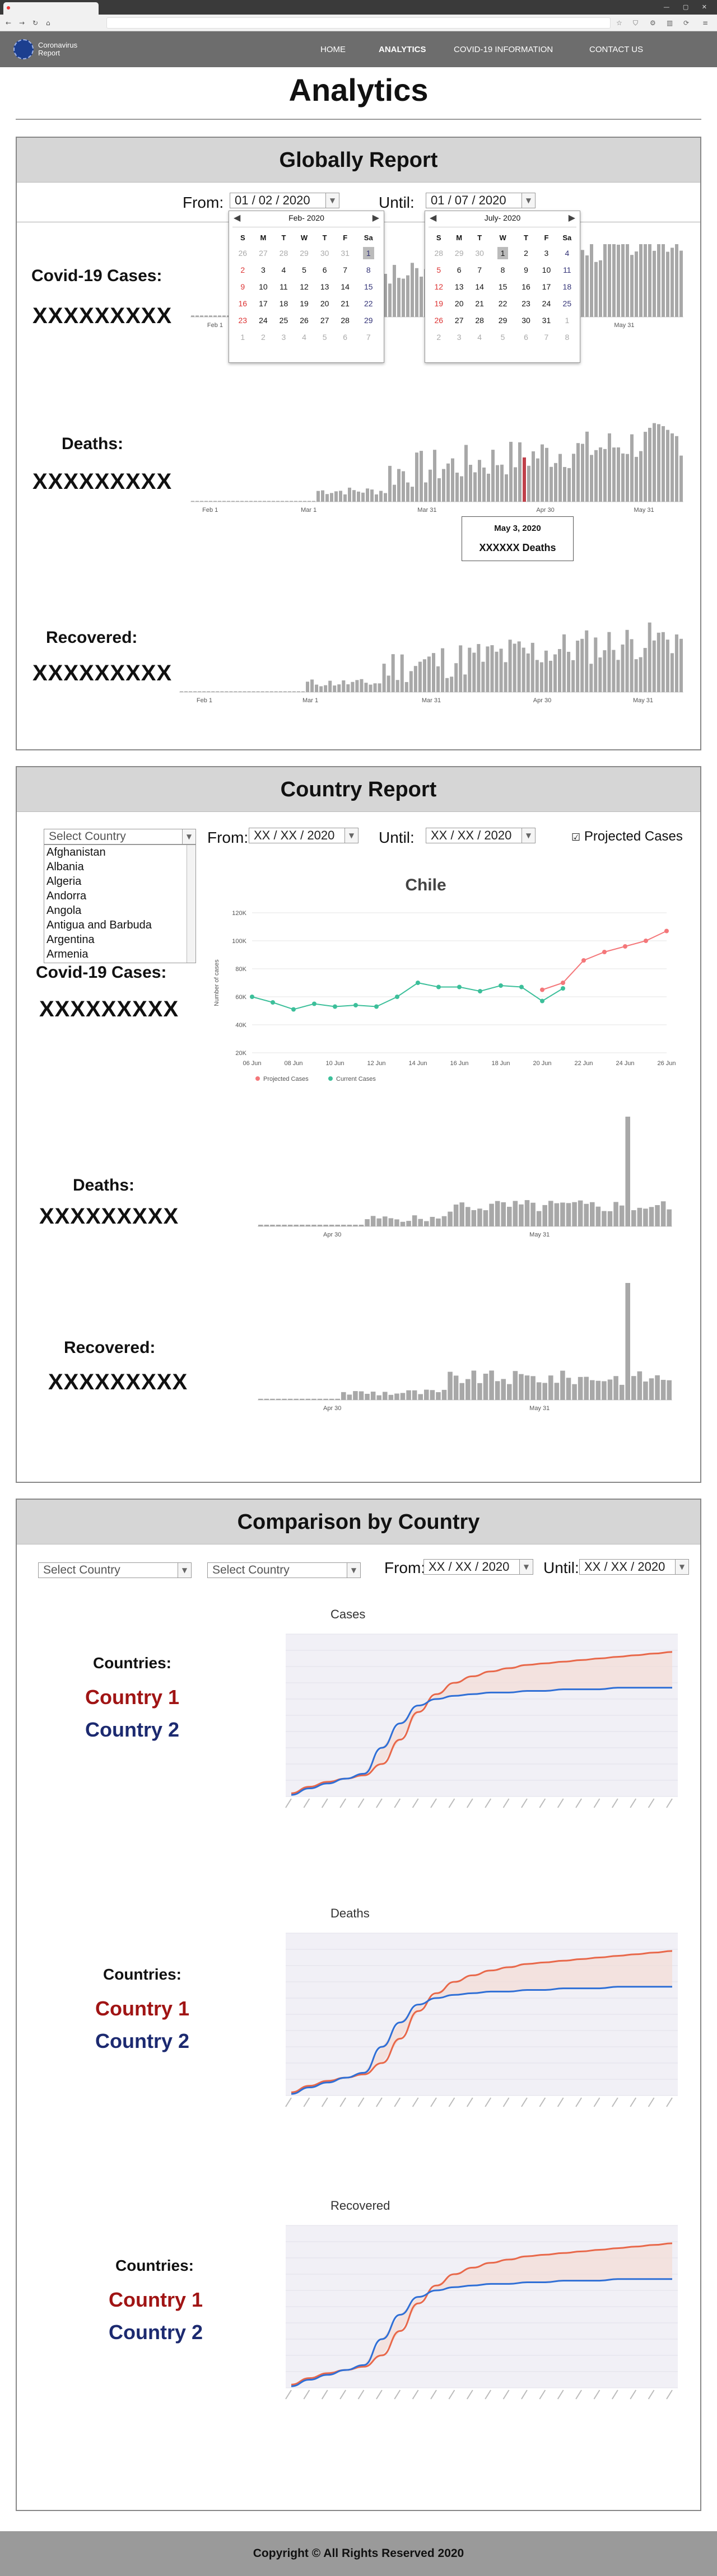 The height and width of the screenshot is (2576, 717). I want to click on calendar-day: 16, so click(526, 287).